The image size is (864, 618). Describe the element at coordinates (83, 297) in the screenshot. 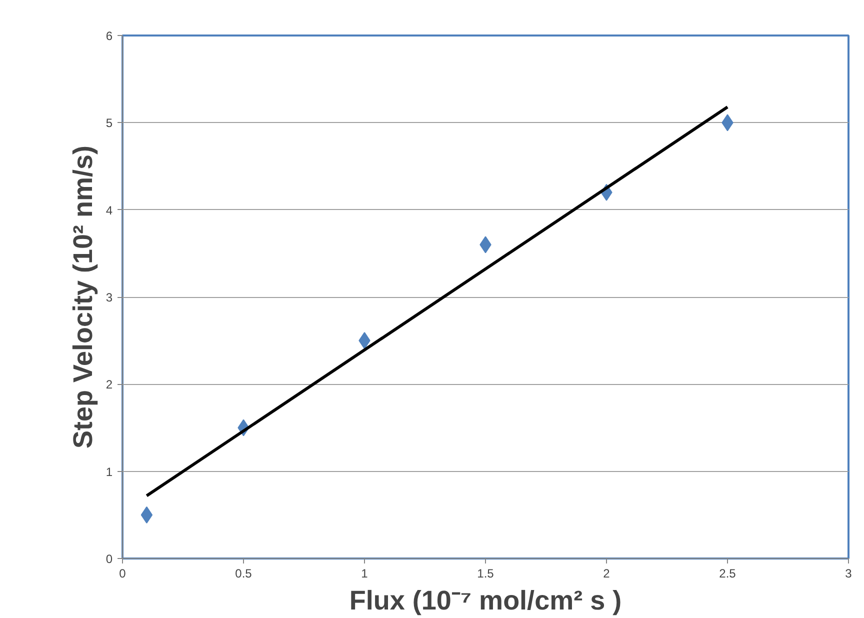

I see `y-axis-title: Step Velocity (10² nm/s)` at that location.